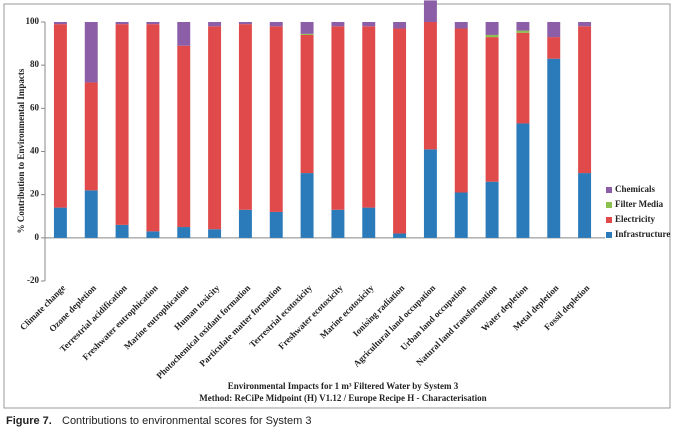 The image size is (686, 433). Describe the element at coordinates (35, 151) in the screenshot. I see `y-tick-label: 40` at that location.